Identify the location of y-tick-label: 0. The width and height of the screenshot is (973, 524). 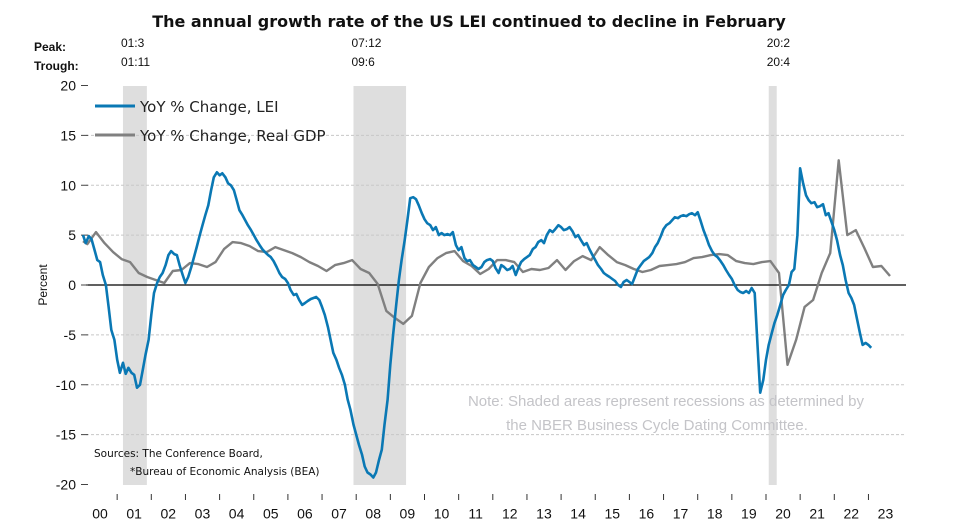
(72, 285).